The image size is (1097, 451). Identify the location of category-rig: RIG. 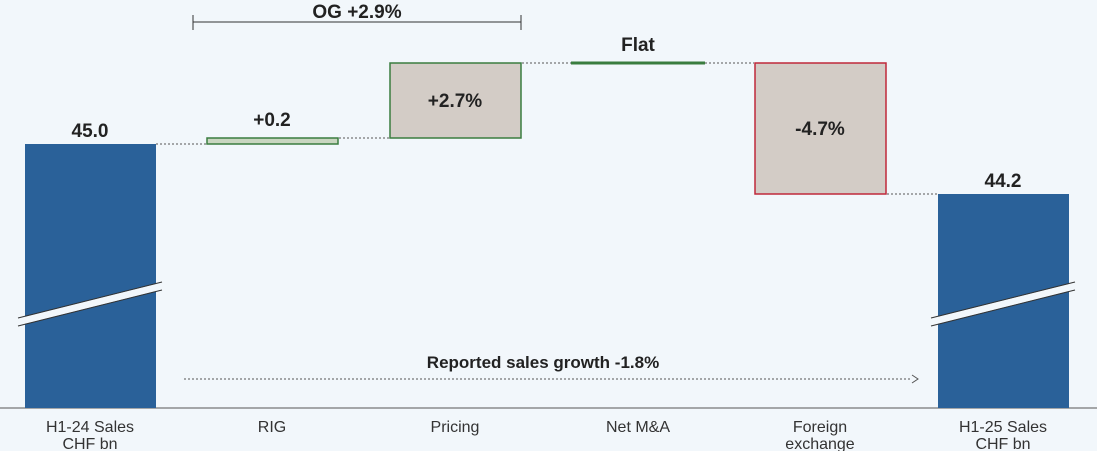
(272, 427).